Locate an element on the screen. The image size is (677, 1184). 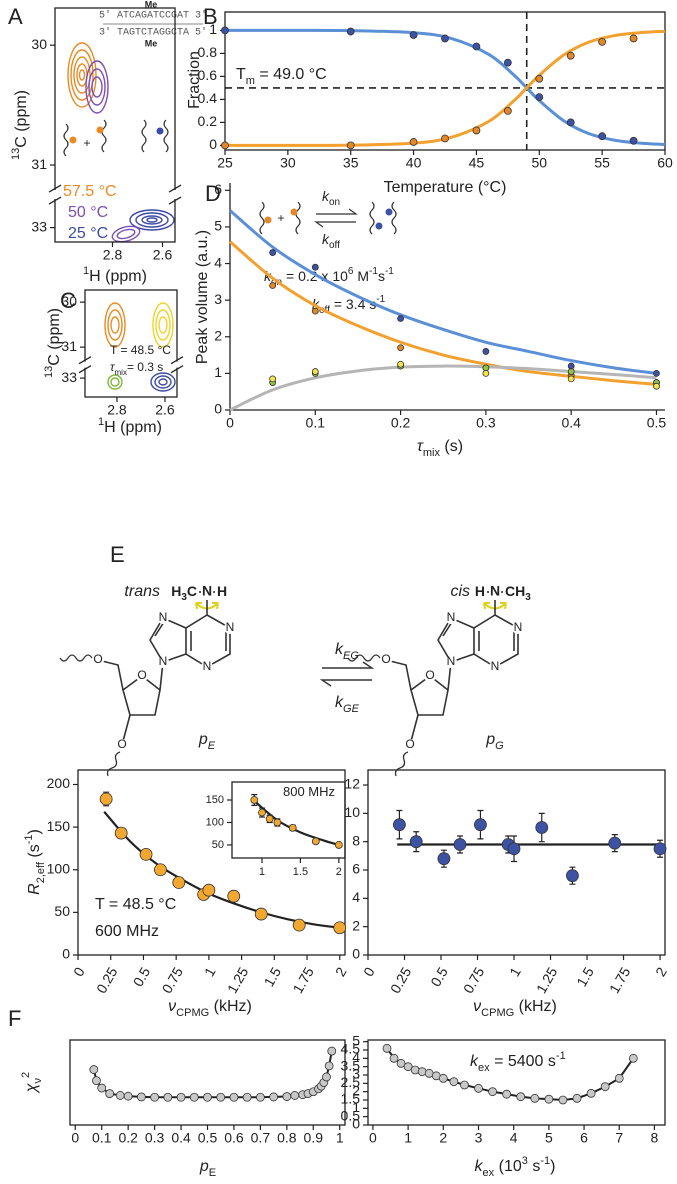
y-tick-label: 2.5 is located at coordinates (351, 1082).